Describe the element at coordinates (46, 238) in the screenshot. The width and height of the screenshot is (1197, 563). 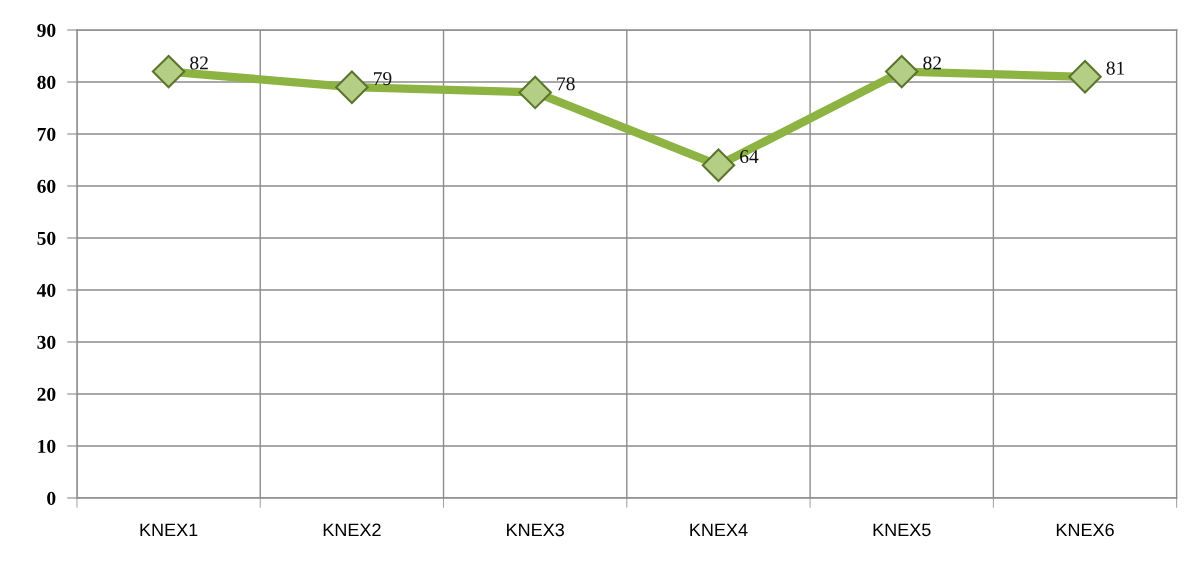
I see `y-tick-label: 50` at that location.